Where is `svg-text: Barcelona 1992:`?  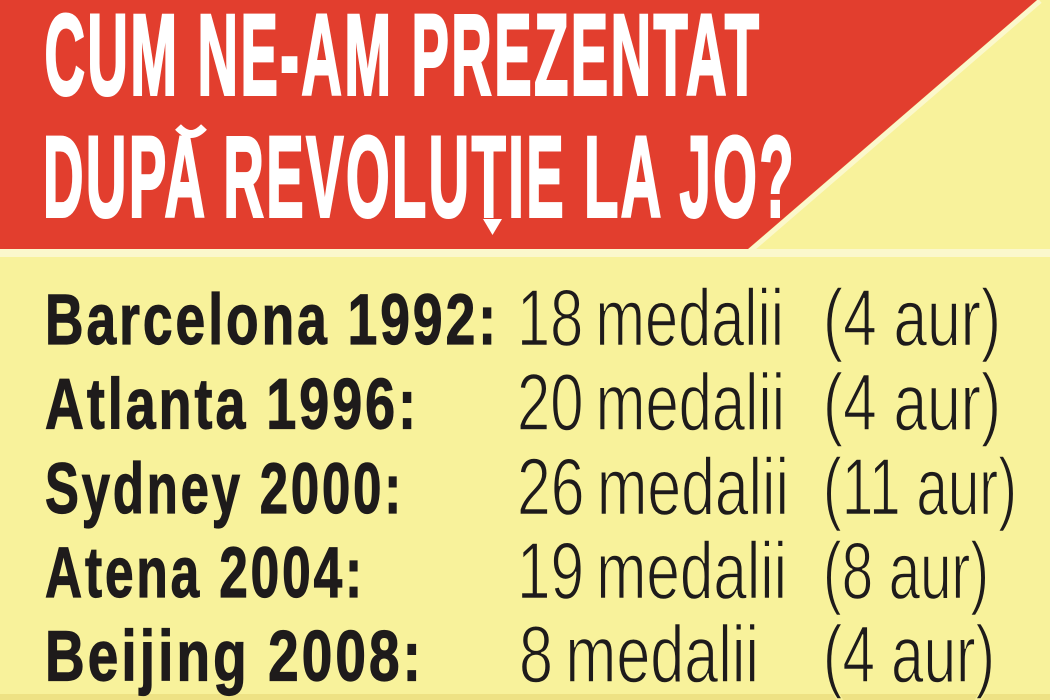 svg-text: Barcelona 1992: is located at coordinates (272, 320).